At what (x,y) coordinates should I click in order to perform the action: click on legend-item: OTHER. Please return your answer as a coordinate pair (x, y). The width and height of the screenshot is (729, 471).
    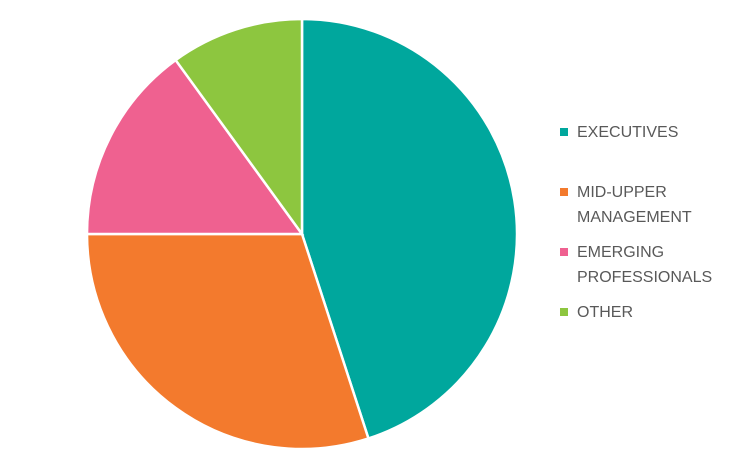
    Looking at the image, I should click on (640, 312).